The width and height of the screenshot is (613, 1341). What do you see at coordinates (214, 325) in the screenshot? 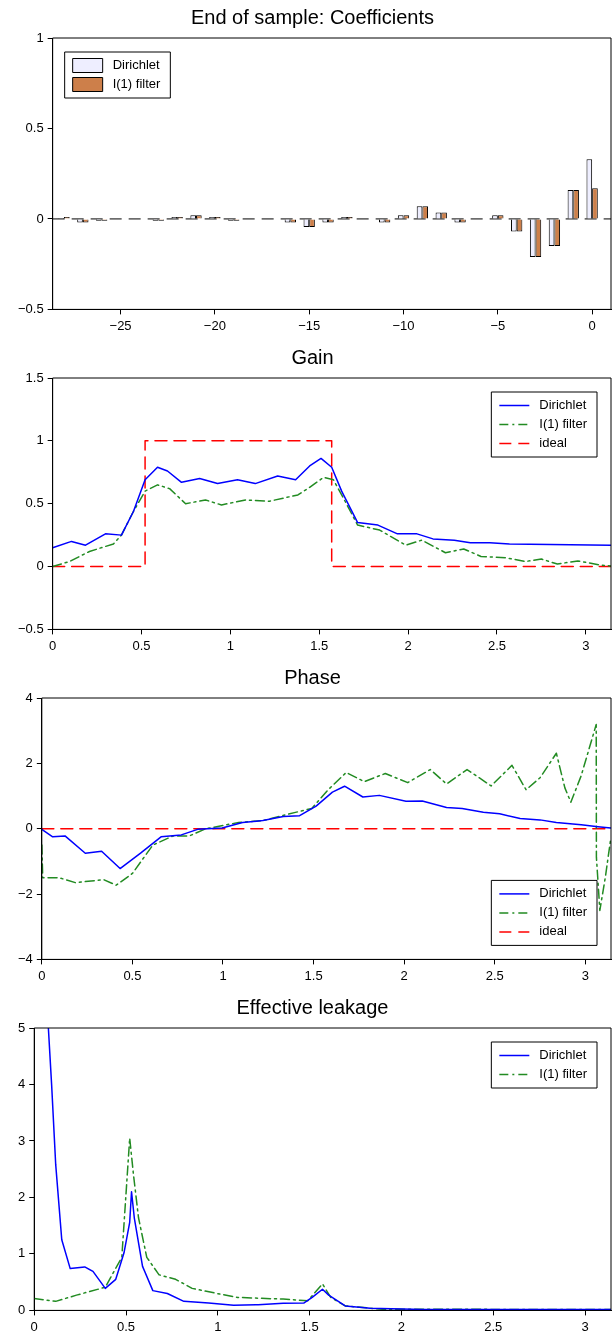
I see `x-tick-label: −20` at bounding box center [214, 325].